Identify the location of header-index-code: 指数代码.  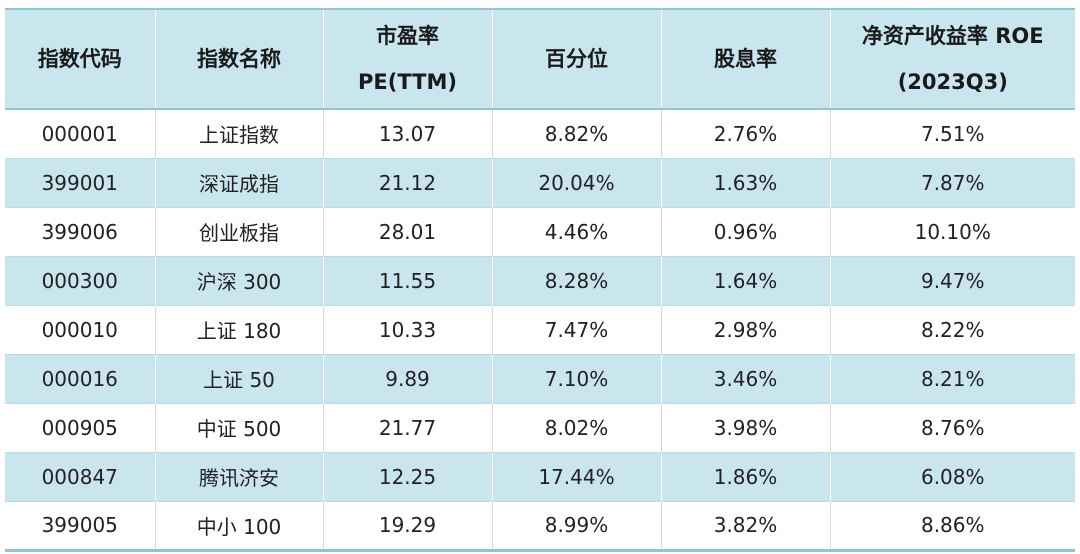
(79, 59).